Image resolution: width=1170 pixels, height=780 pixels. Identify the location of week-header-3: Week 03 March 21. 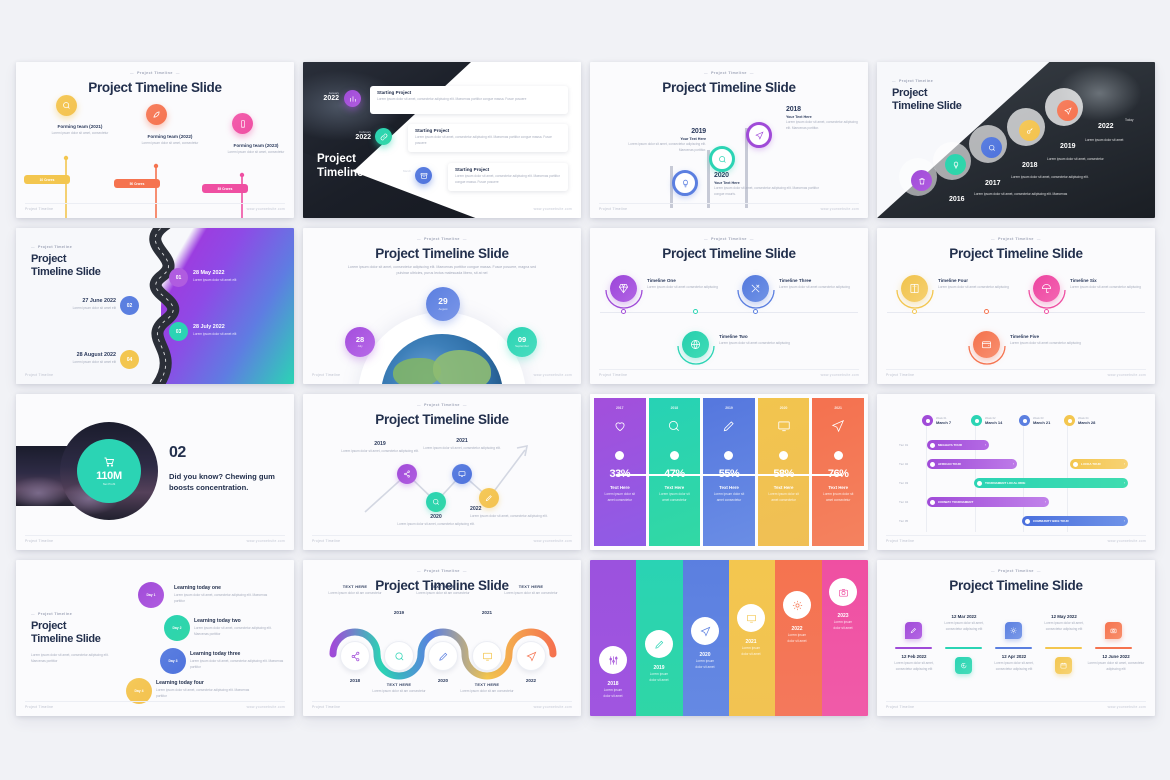
(1034, 420).